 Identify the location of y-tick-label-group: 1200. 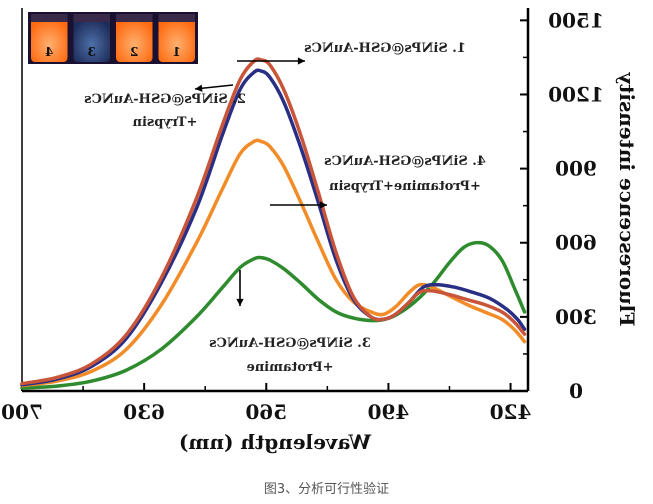
(576, 94).